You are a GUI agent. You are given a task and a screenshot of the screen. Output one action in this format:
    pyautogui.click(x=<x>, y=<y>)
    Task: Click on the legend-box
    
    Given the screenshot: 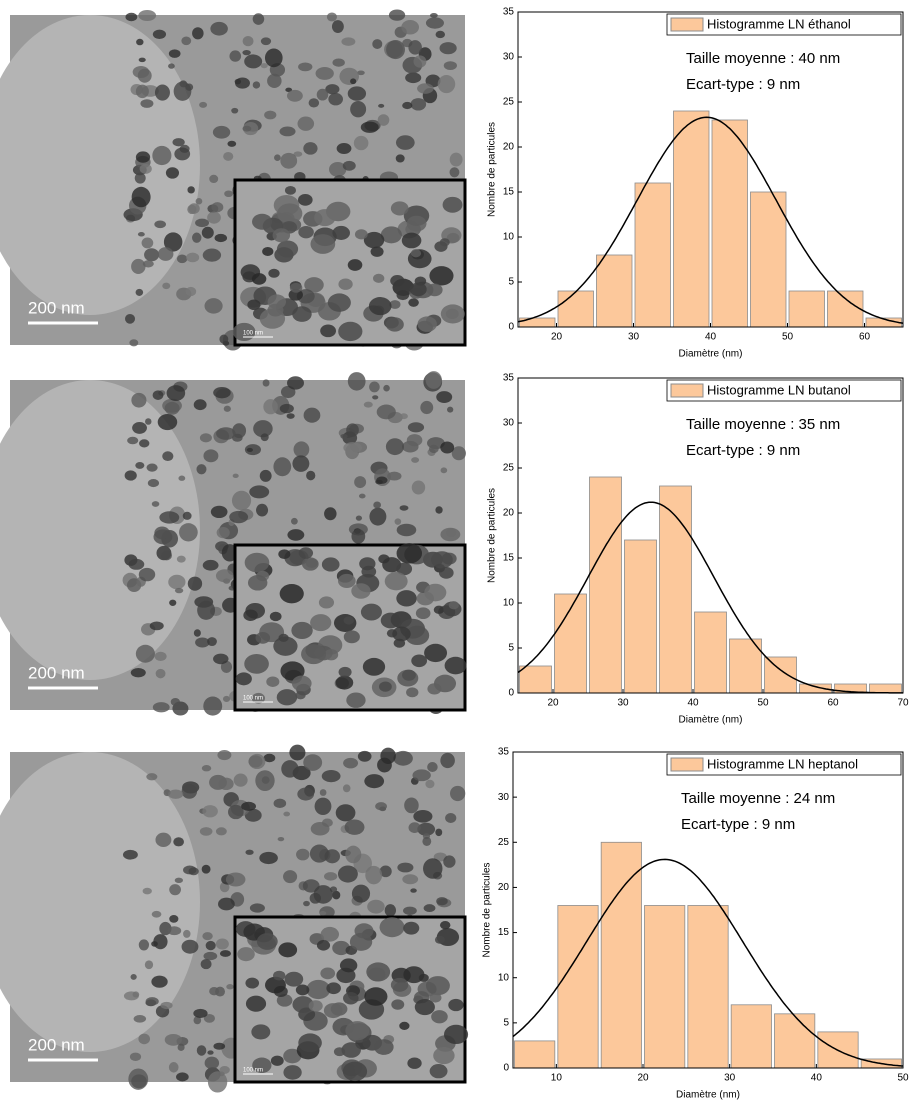 What is the action you would take?
    pyautogui.click(x=784, y=24)
    